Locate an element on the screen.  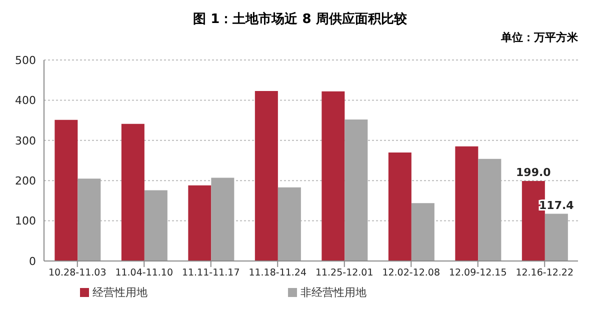
y-tick-label: 400 is located at coordinates (25, 101).